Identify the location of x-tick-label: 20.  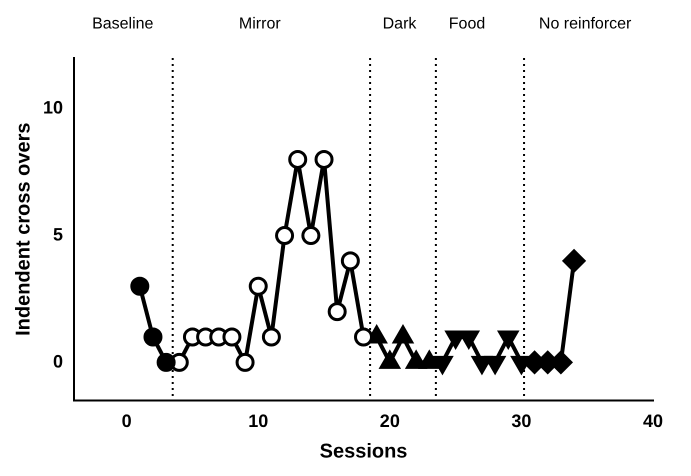
(390, 421).